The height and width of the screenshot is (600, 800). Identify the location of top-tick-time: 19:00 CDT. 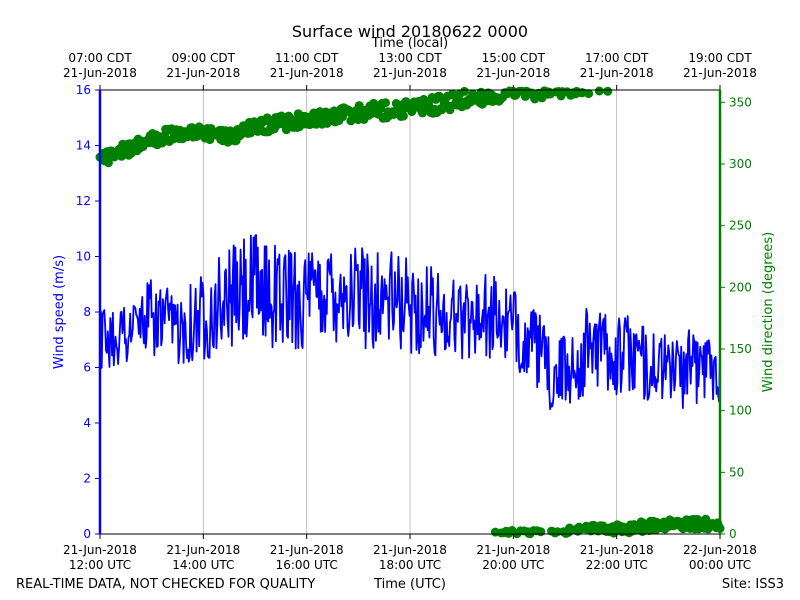
(720, 58).